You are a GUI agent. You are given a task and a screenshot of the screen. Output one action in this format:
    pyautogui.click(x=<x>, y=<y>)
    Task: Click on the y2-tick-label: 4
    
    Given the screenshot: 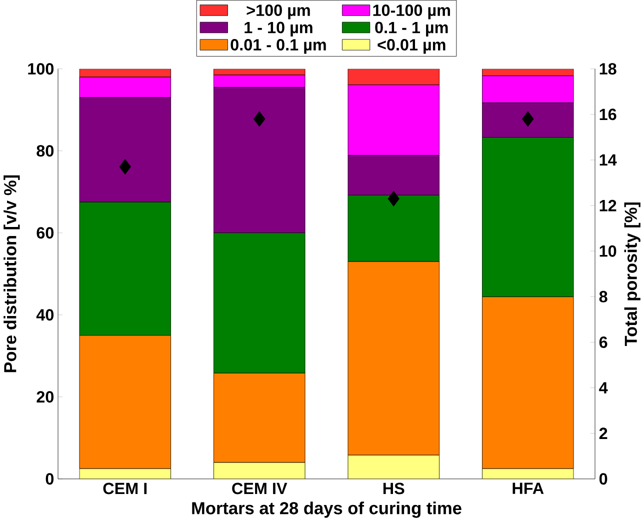 What is the action you would take?
    pyautogui.click(x=603, y=388)
    